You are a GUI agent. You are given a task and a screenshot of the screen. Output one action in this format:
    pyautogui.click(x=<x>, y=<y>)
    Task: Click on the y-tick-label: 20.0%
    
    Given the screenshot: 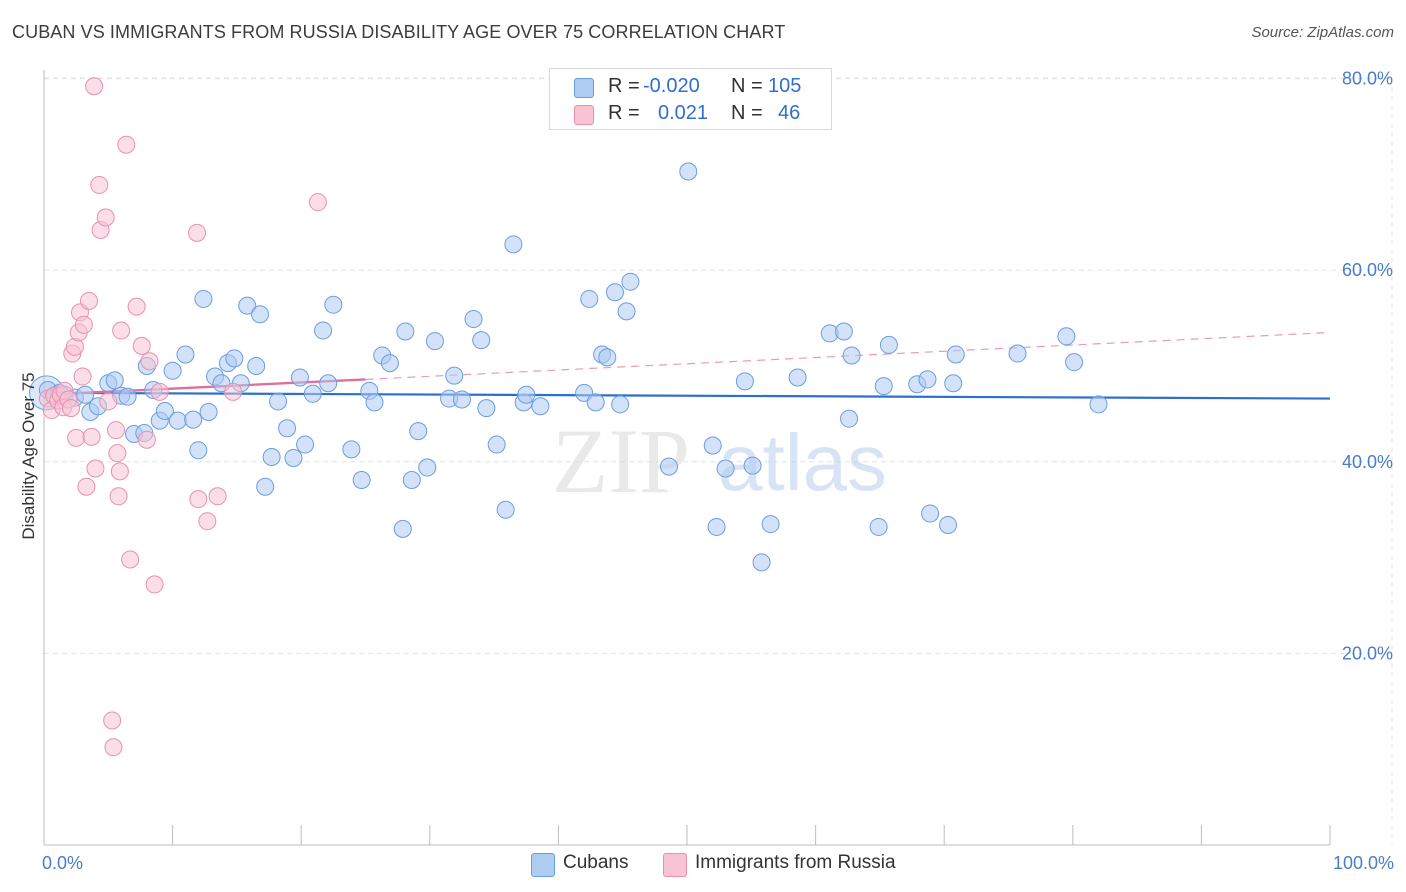 What is the action you would take?
    pyautogui.click(x=1367, y=653)
    